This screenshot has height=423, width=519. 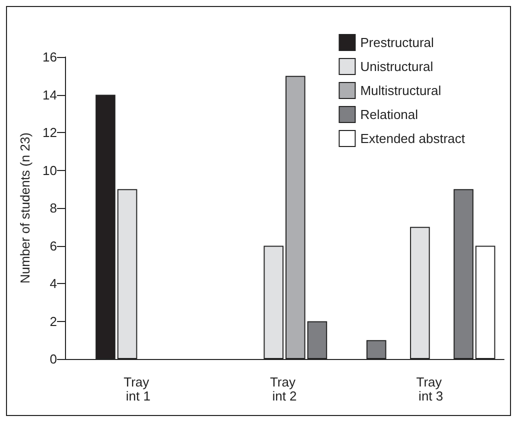 I want to click on legend-label: Prestructural, so click(x=397, y=42).